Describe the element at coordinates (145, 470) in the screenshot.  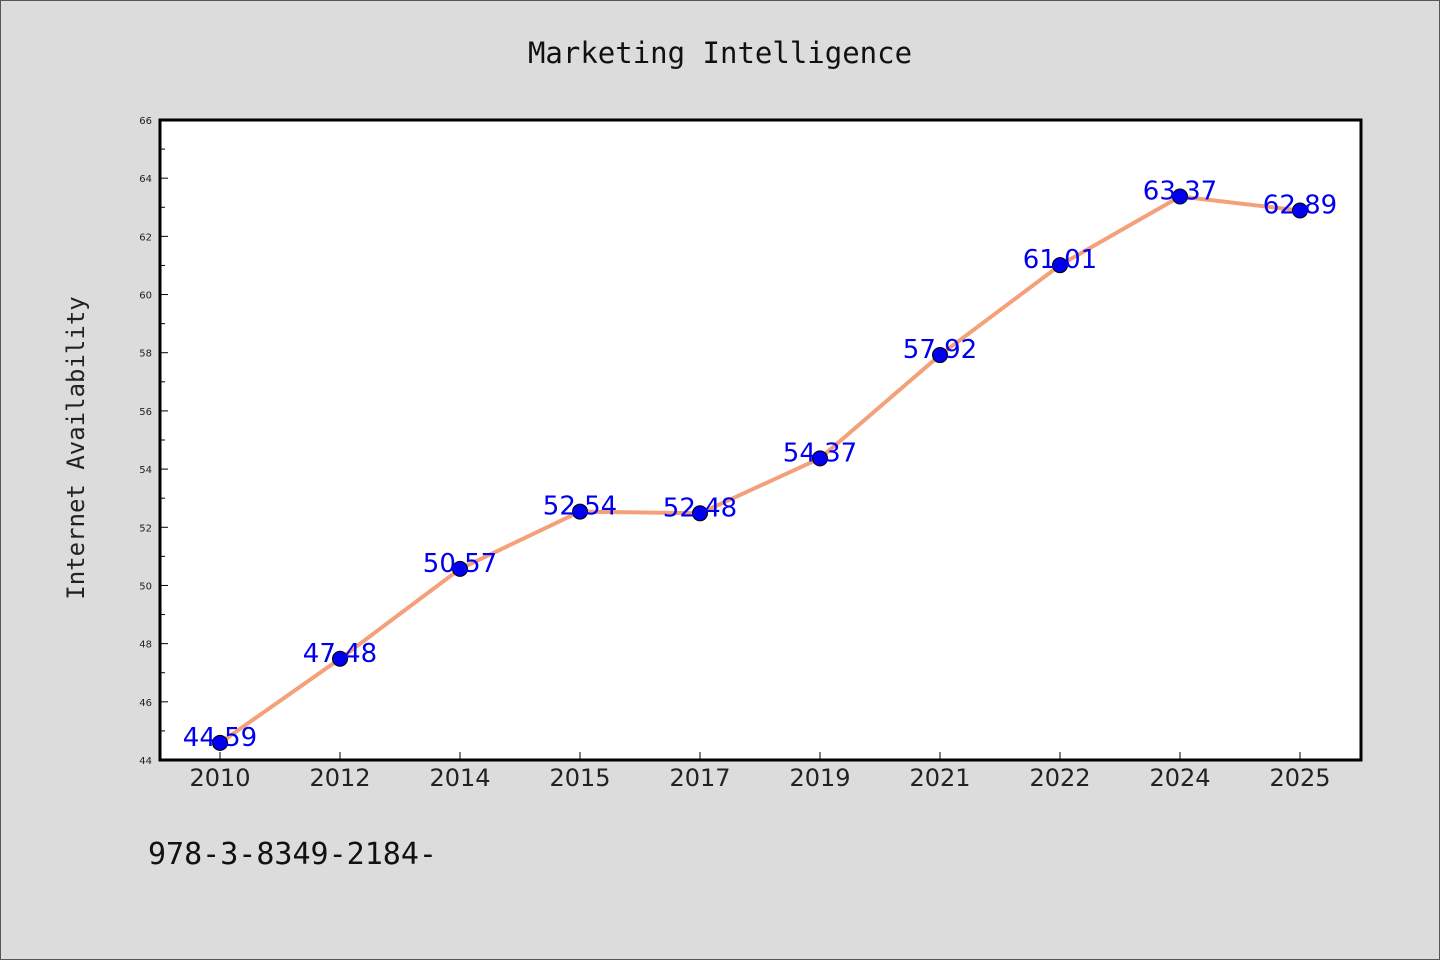
I see `y-tick-label: 54` at that location.